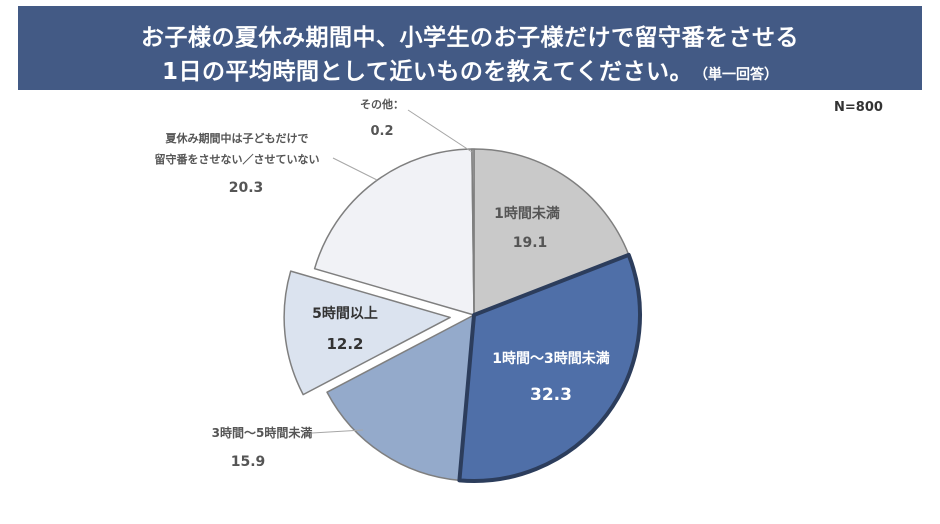  Describe the element at coordinates (345, 313) in the screenshot. I see `slice-label-3: 5時間以上` at that location.